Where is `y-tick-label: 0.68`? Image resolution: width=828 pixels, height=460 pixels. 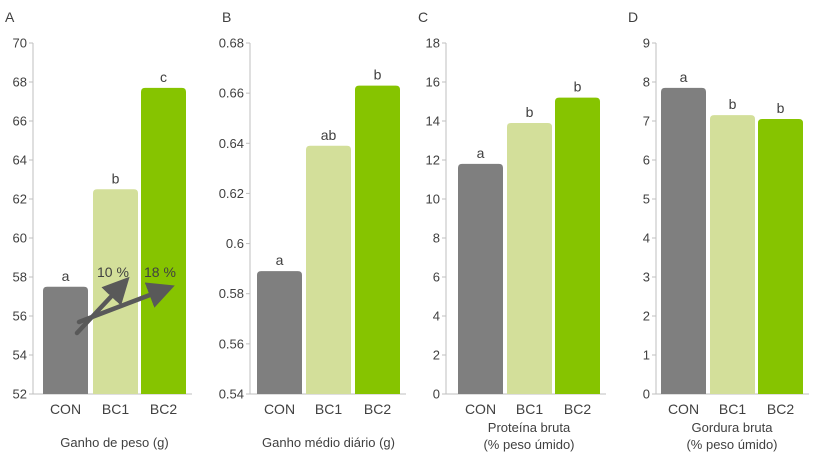
y-tick-label: 0.68 is located at coordinates (231, 43).